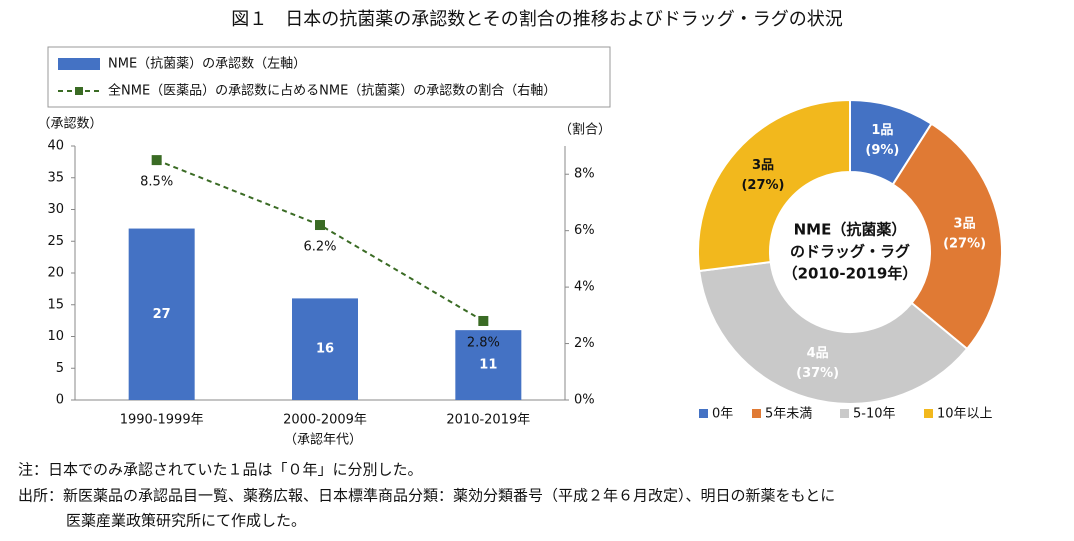 The image size is (1074, 541). What do you see at coordinates (55, 177) in the screenshot?
I see `y-tick-label: 35` at bounding box center [55, 177].